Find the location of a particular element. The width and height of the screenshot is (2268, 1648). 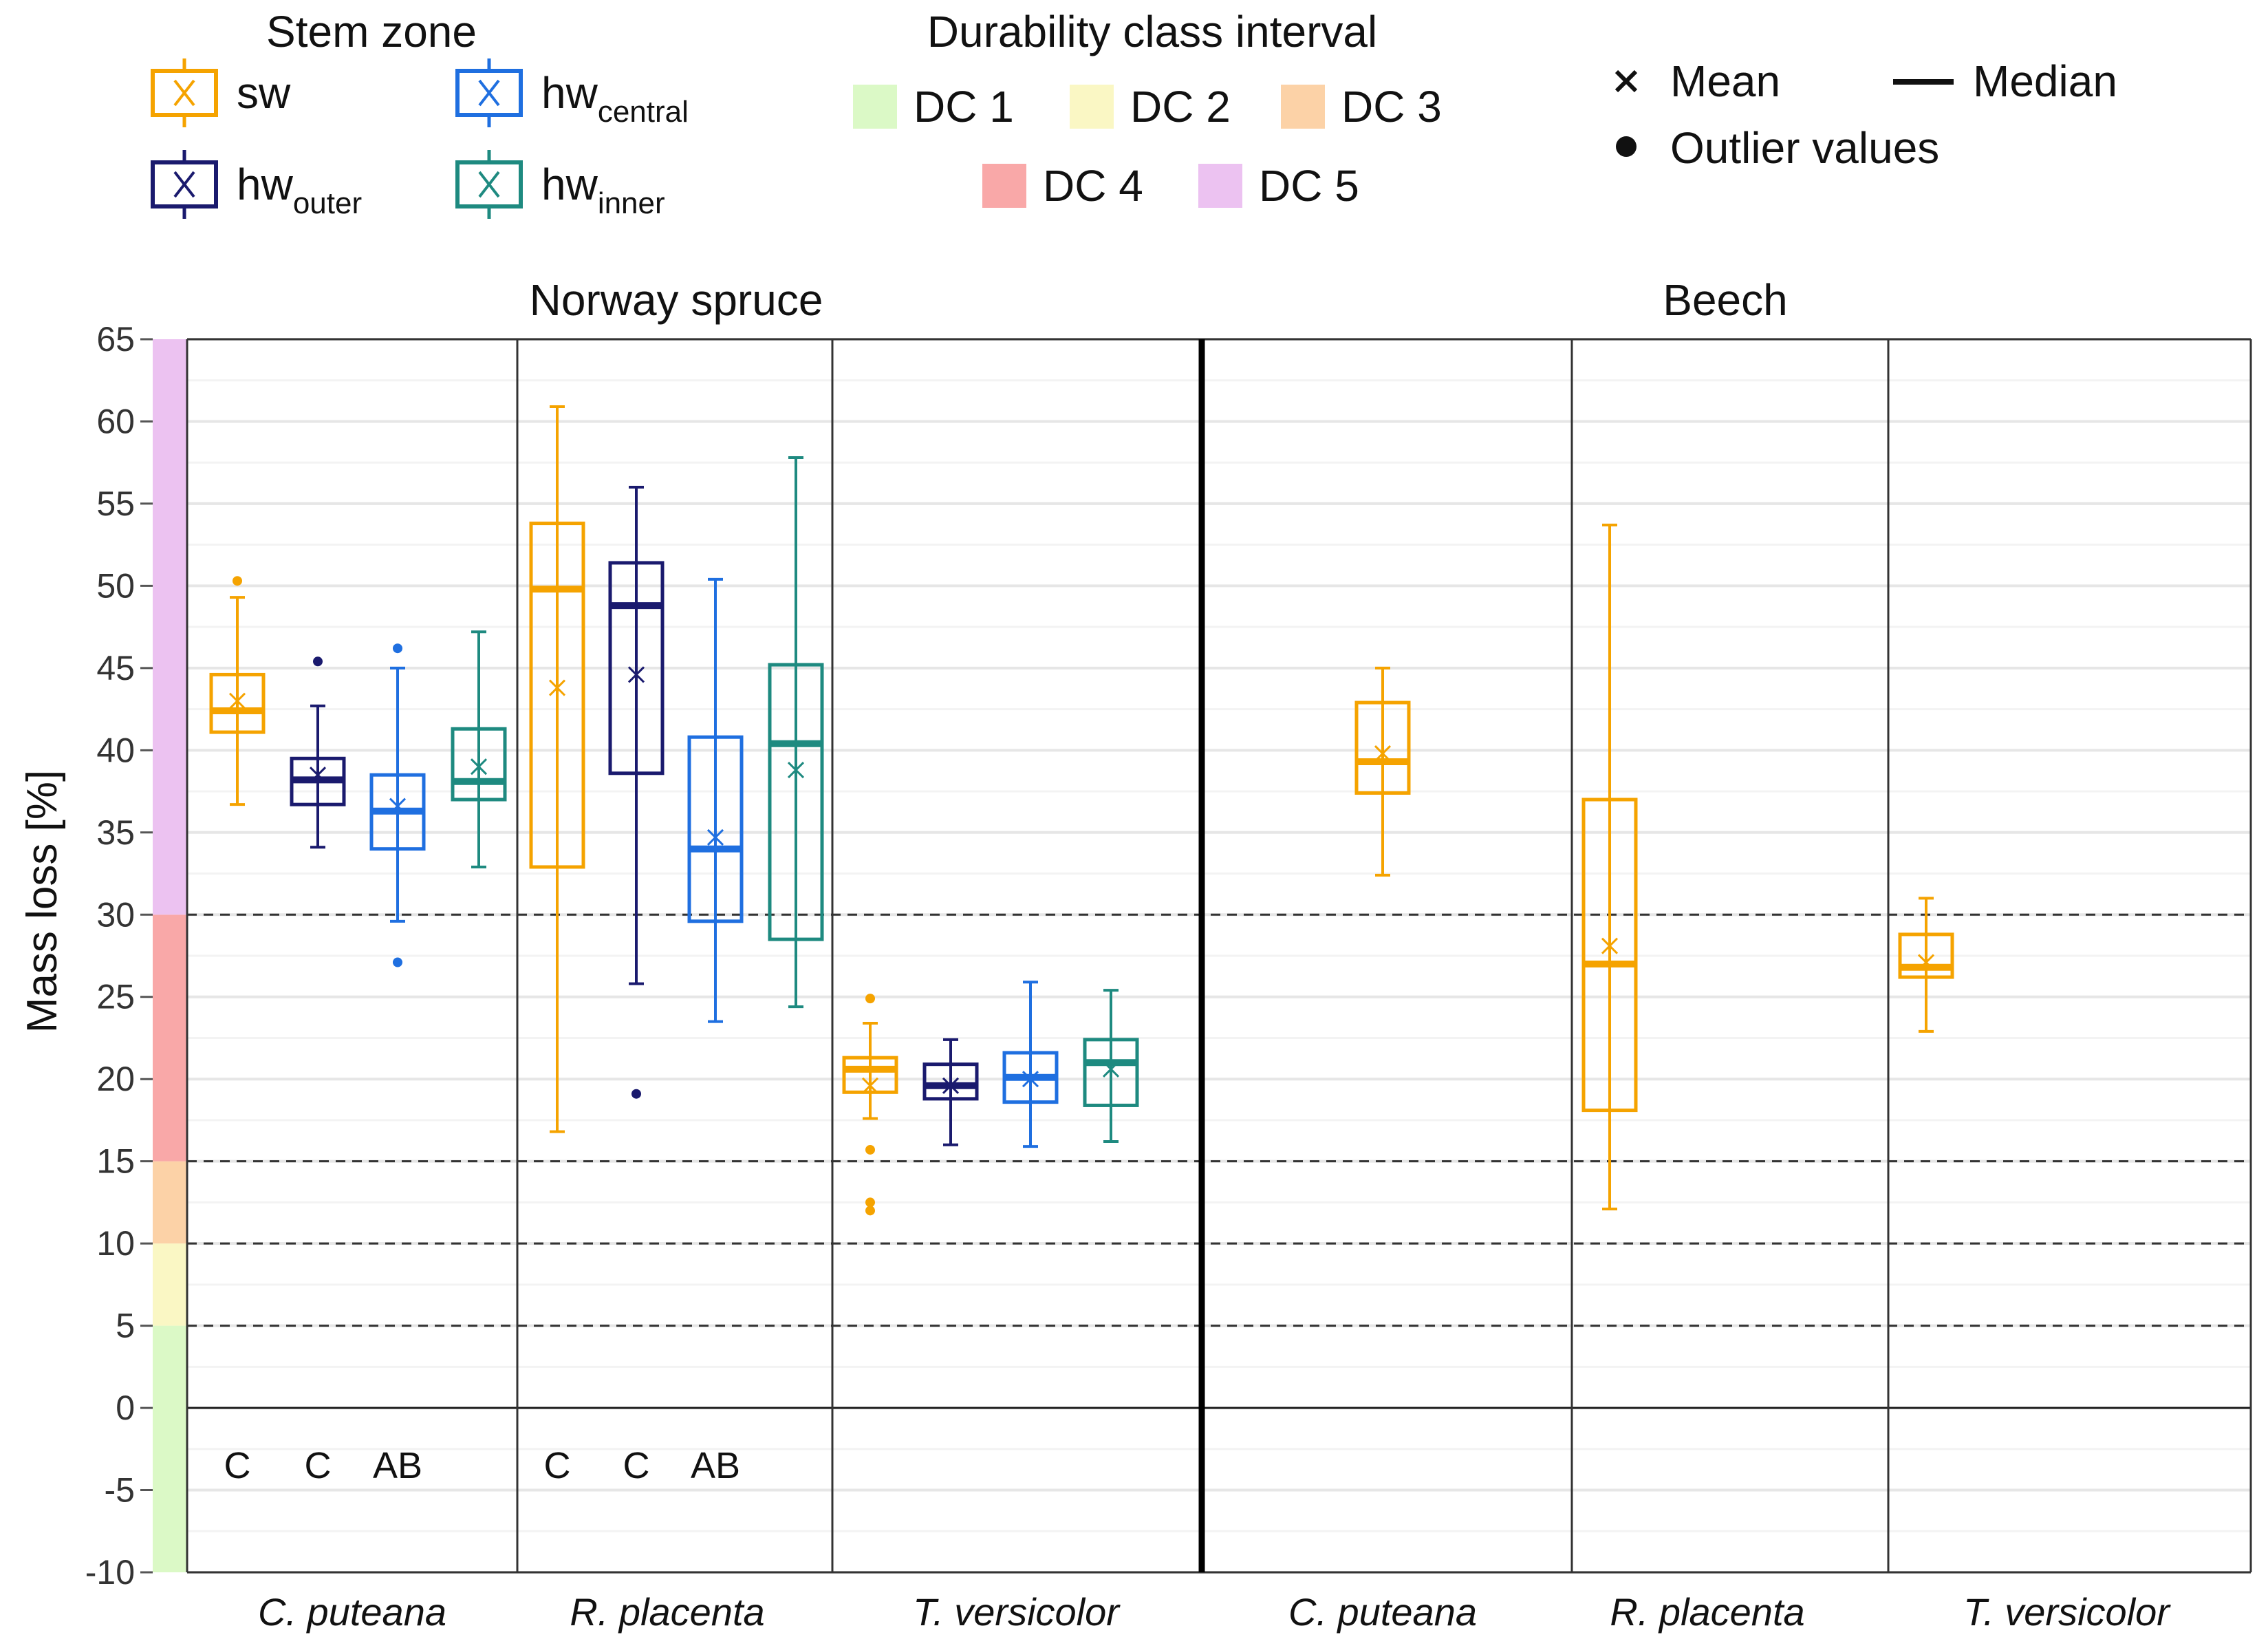

legend-stem-zone-title: Stem zone is located at coordinates (371, 31).